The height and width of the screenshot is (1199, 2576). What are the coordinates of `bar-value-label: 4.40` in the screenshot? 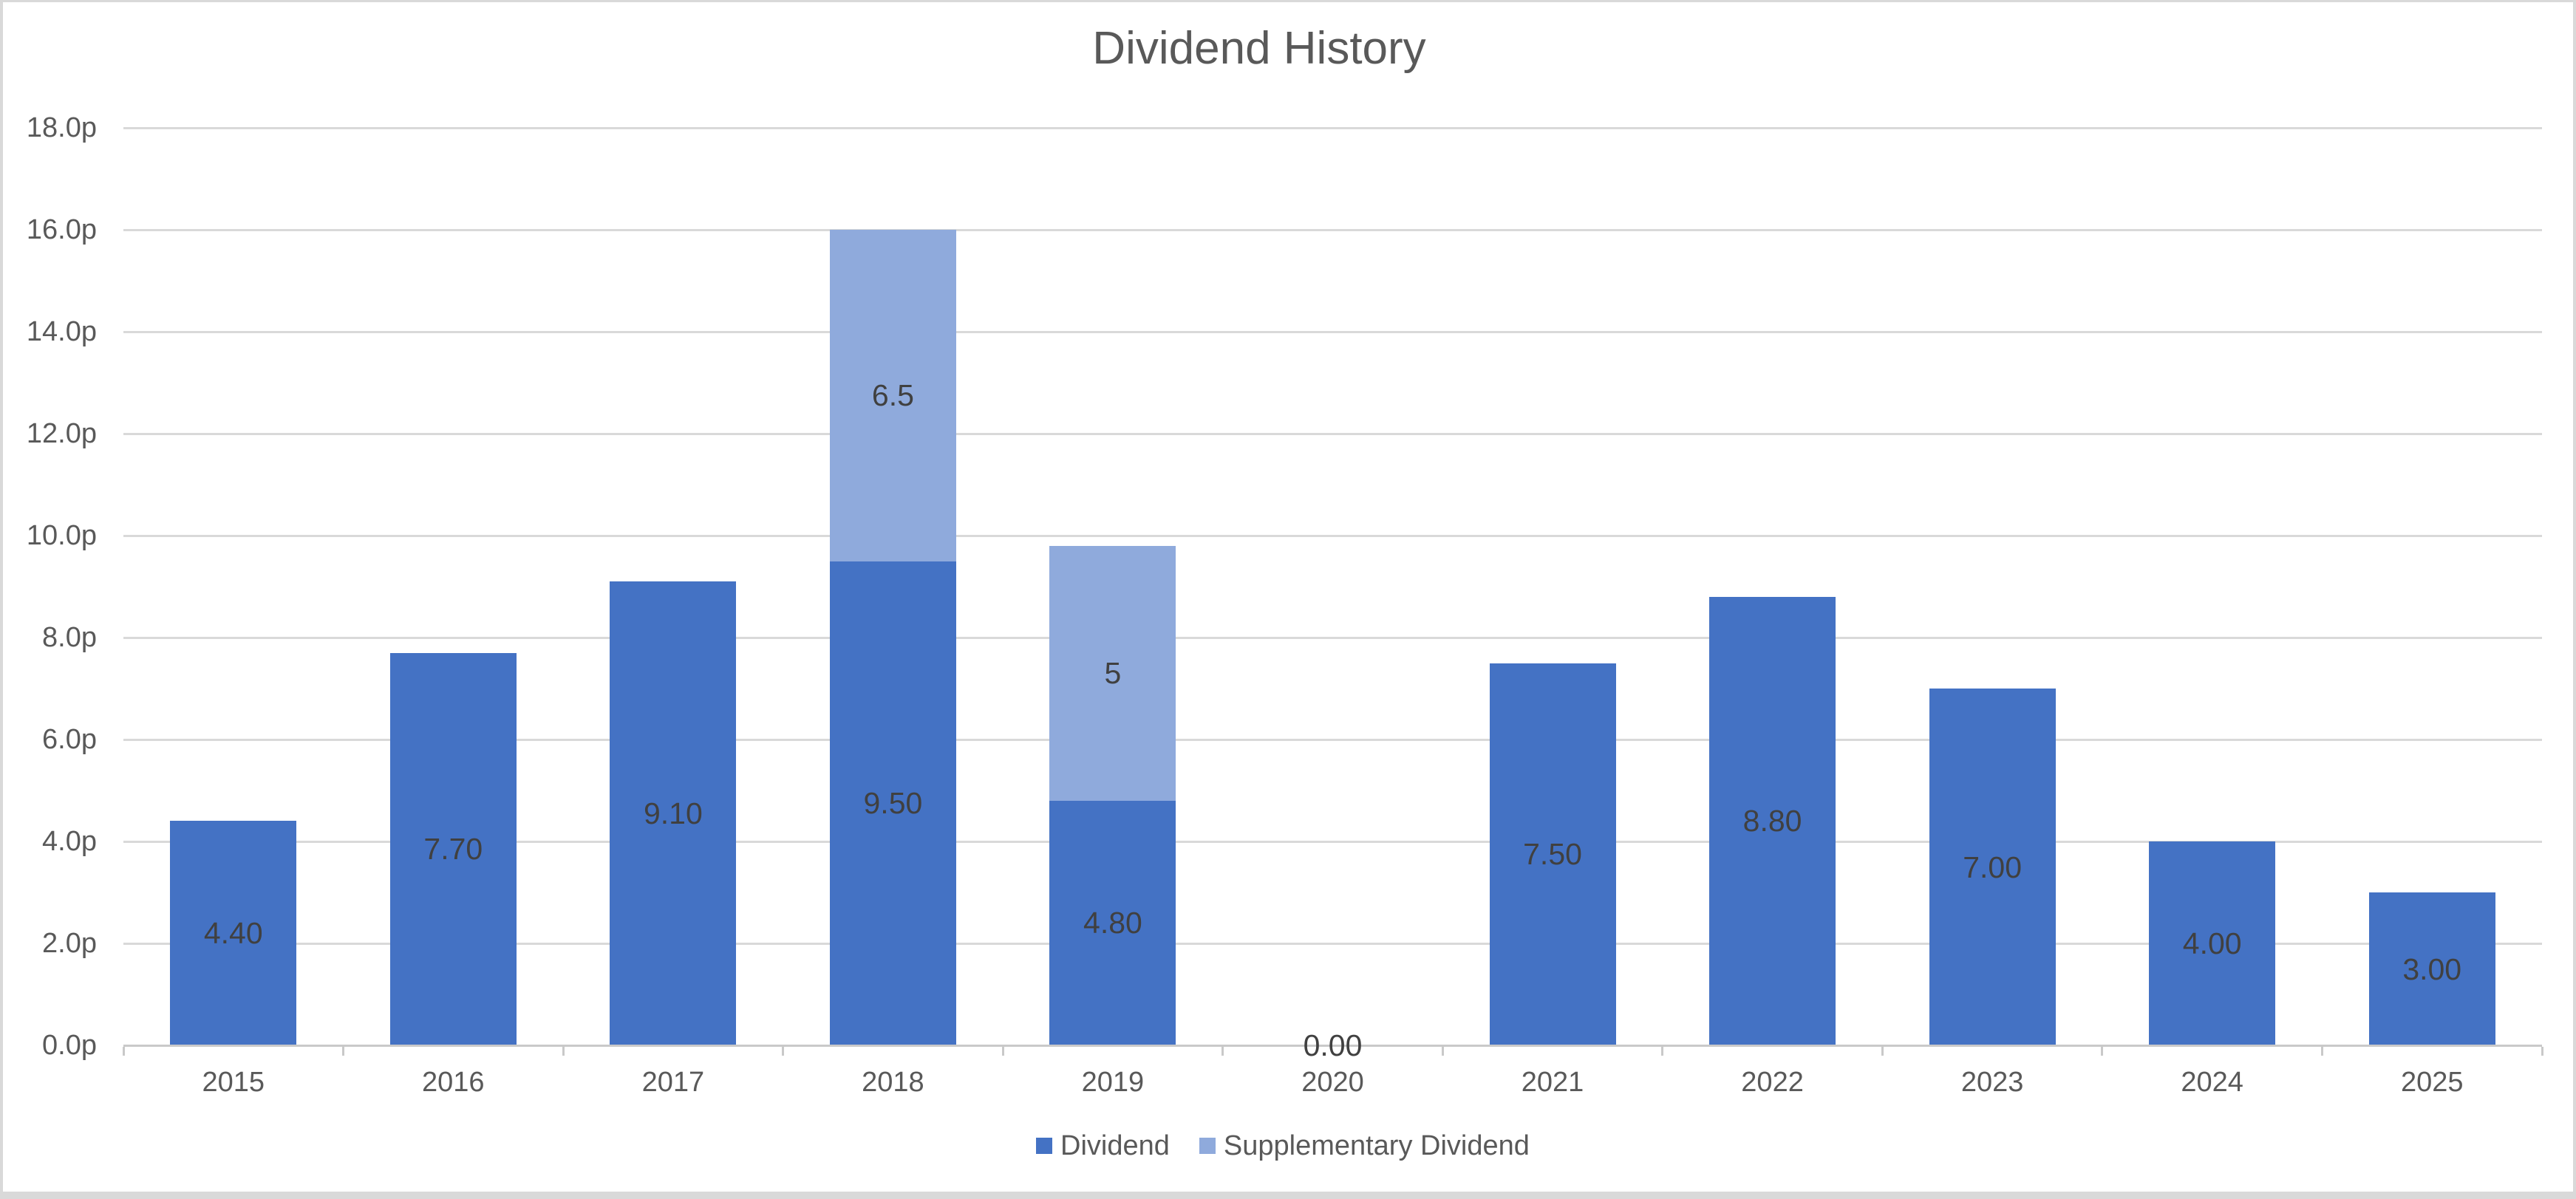 It's located at (233, 933).